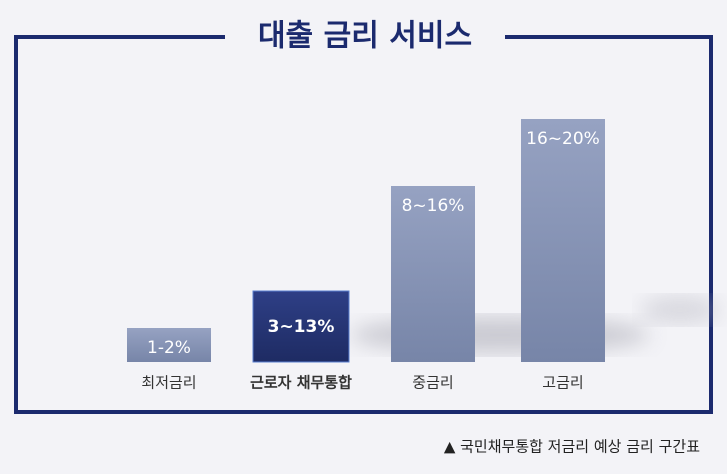 The width and height of the screenshot is (727, 474). Describe the element at coordinates (168, 383) in the screenshot. I see `category-label: 최저금리` at that location.